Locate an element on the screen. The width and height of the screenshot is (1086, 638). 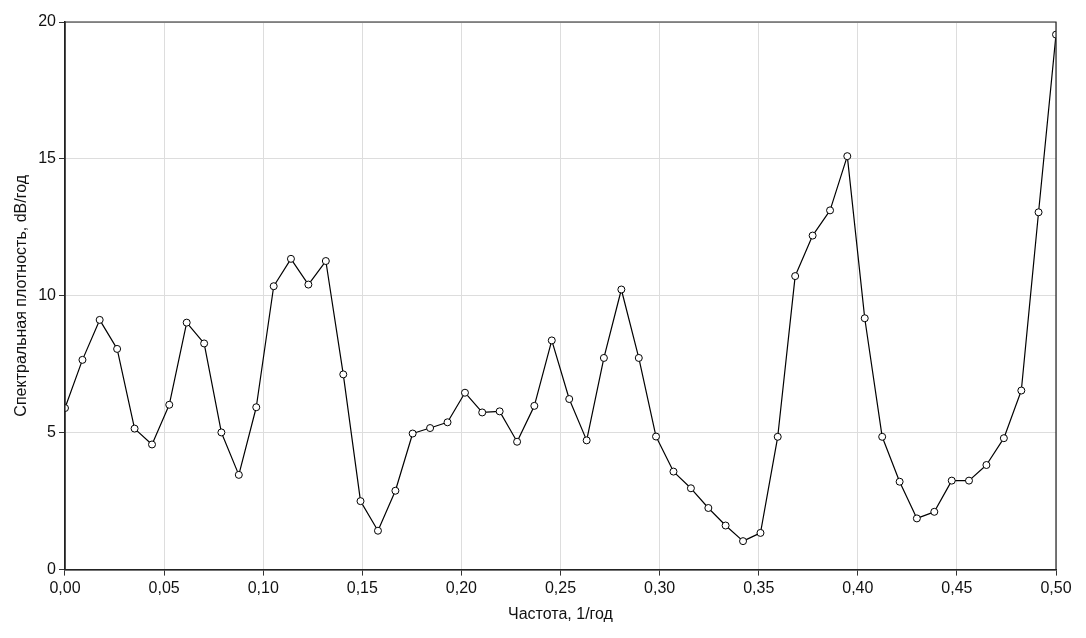
x-tick-label: 0,10 is located at coordinates (263, 587).